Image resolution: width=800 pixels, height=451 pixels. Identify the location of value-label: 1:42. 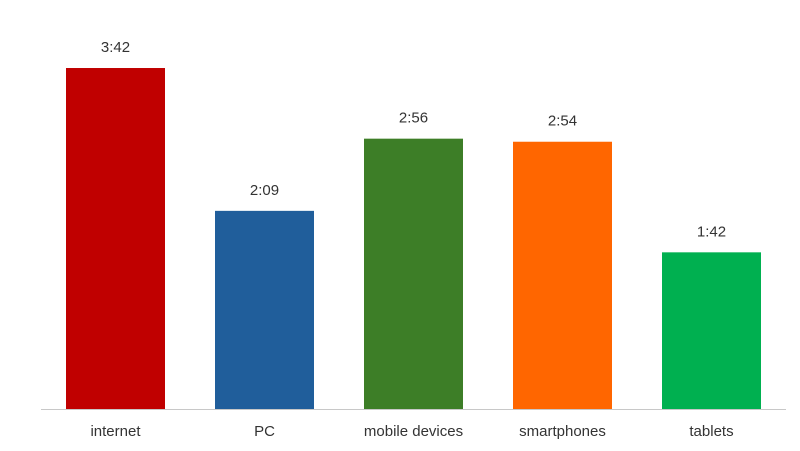
(711, 231).